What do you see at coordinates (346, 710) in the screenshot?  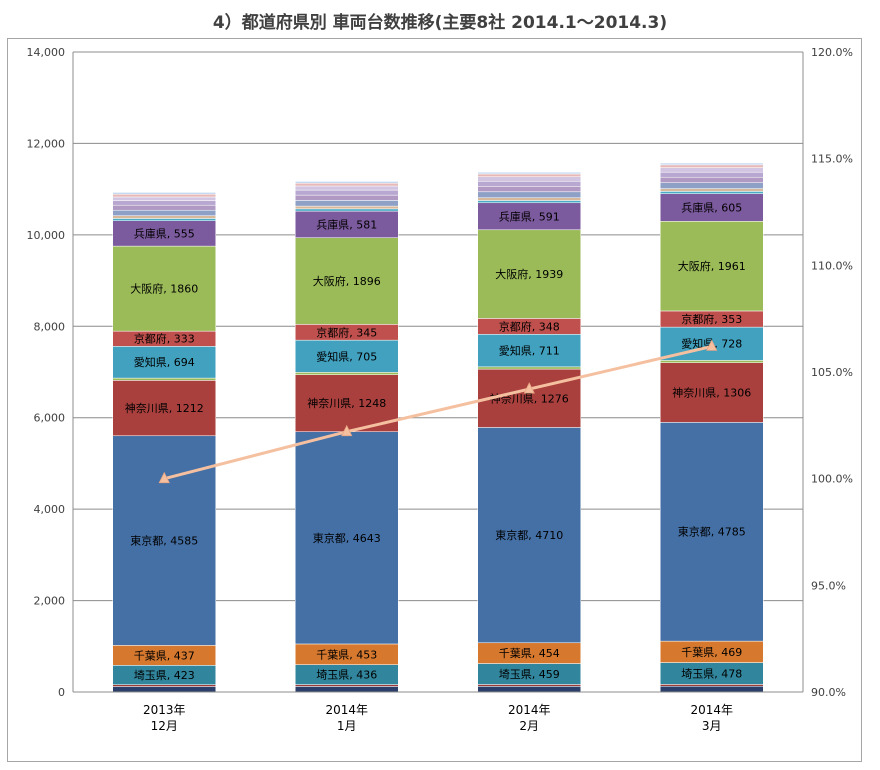 I see `x-tick-label: 2014年` at bounding box center [346, 710].